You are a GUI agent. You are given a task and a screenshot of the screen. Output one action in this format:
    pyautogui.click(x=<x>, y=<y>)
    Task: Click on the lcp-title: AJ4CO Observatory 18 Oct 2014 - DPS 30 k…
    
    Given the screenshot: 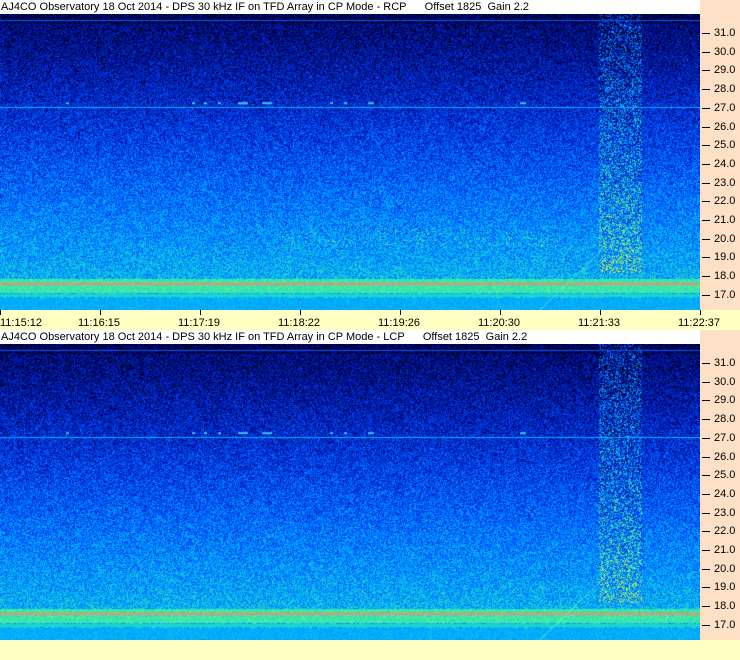 What is the action you would take?
    pyautogui.click(x=350, y=337)
    